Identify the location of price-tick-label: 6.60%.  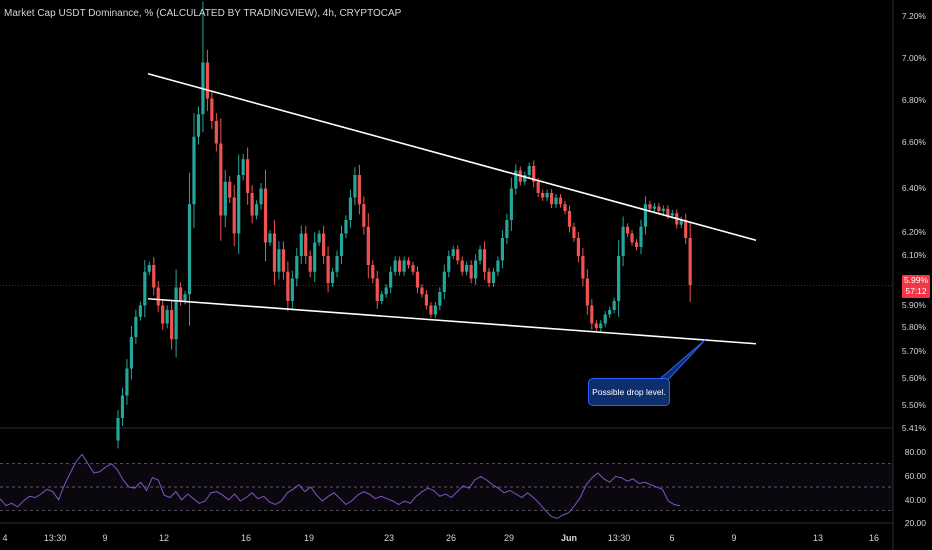
(913, 142).